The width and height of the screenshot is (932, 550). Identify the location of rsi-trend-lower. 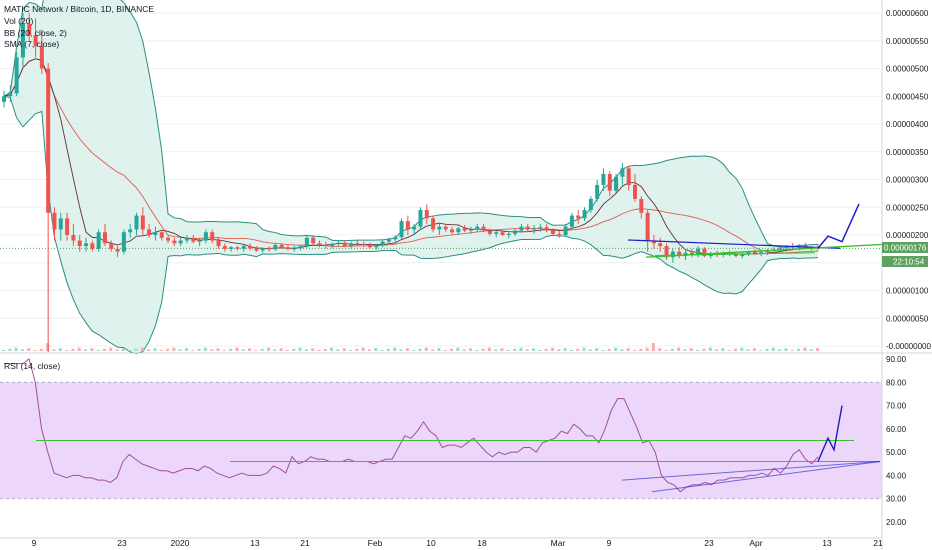
(766, 476).